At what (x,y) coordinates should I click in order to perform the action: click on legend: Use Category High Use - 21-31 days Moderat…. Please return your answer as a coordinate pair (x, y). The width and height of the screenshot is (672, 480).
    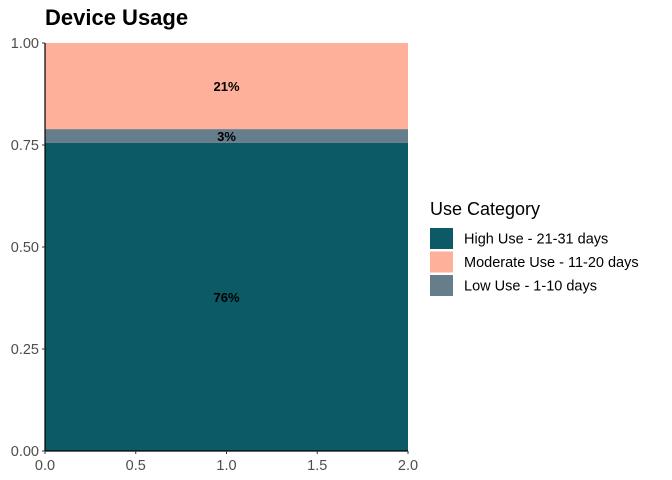
    Looking at the image, I should click on (534, 247).